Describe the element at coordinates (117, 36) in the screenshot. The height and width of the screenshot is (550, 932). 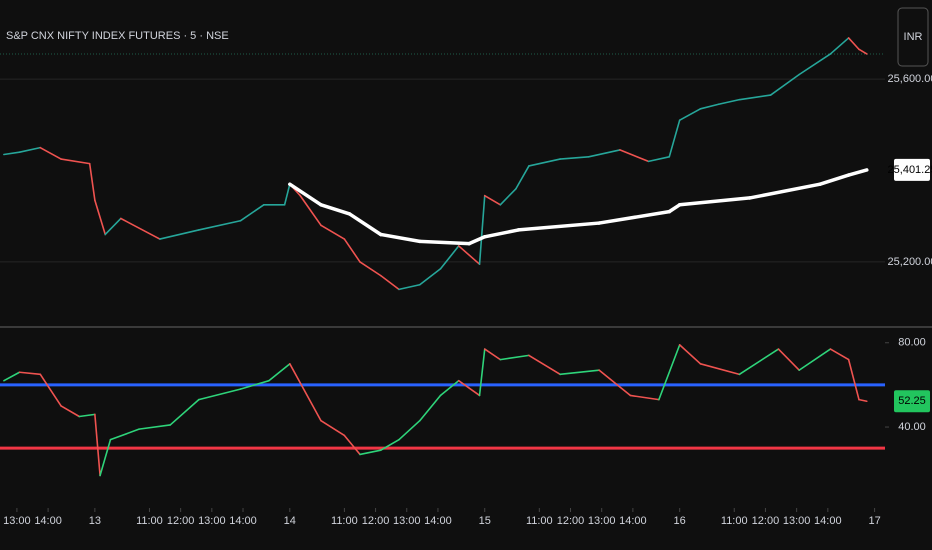
I see `chart-title: S&P CNX NIFTY INDEX FUTURES · 5 · NSE` at that location.